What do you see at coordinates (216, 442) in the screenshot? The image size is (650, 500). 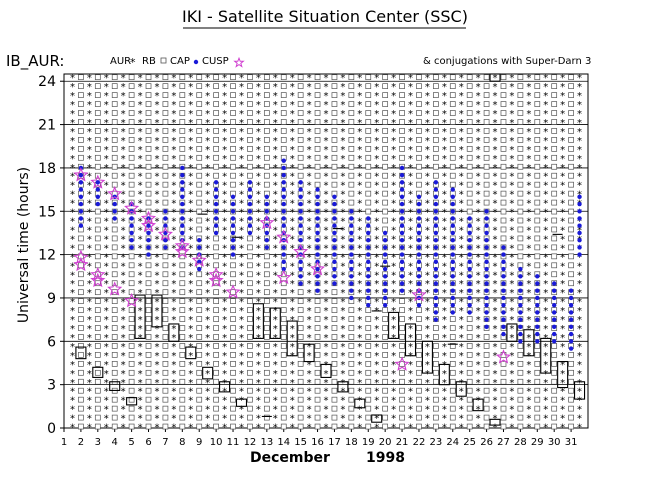 I see `x-tick-label: 10` at bounding box center [216, 442].